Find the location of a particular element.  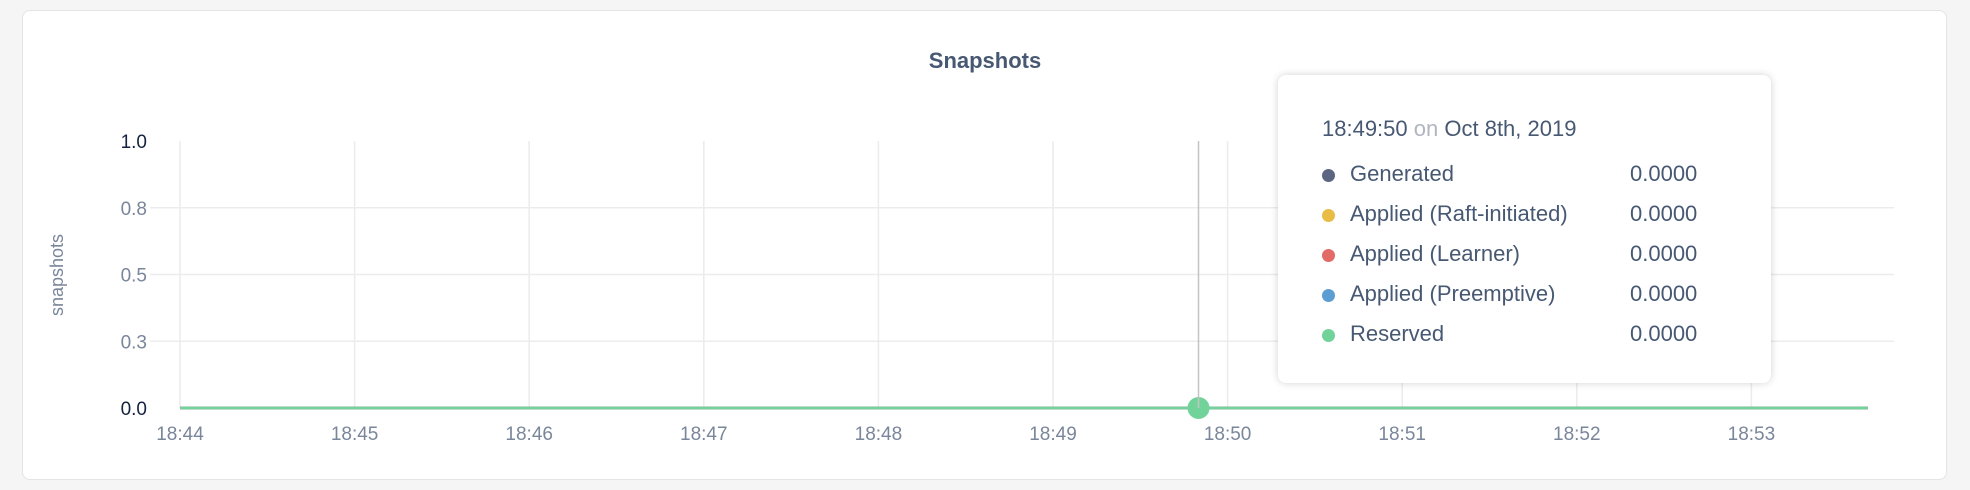

x-tick-label: 18:47 is located at coordinates (704, 434).